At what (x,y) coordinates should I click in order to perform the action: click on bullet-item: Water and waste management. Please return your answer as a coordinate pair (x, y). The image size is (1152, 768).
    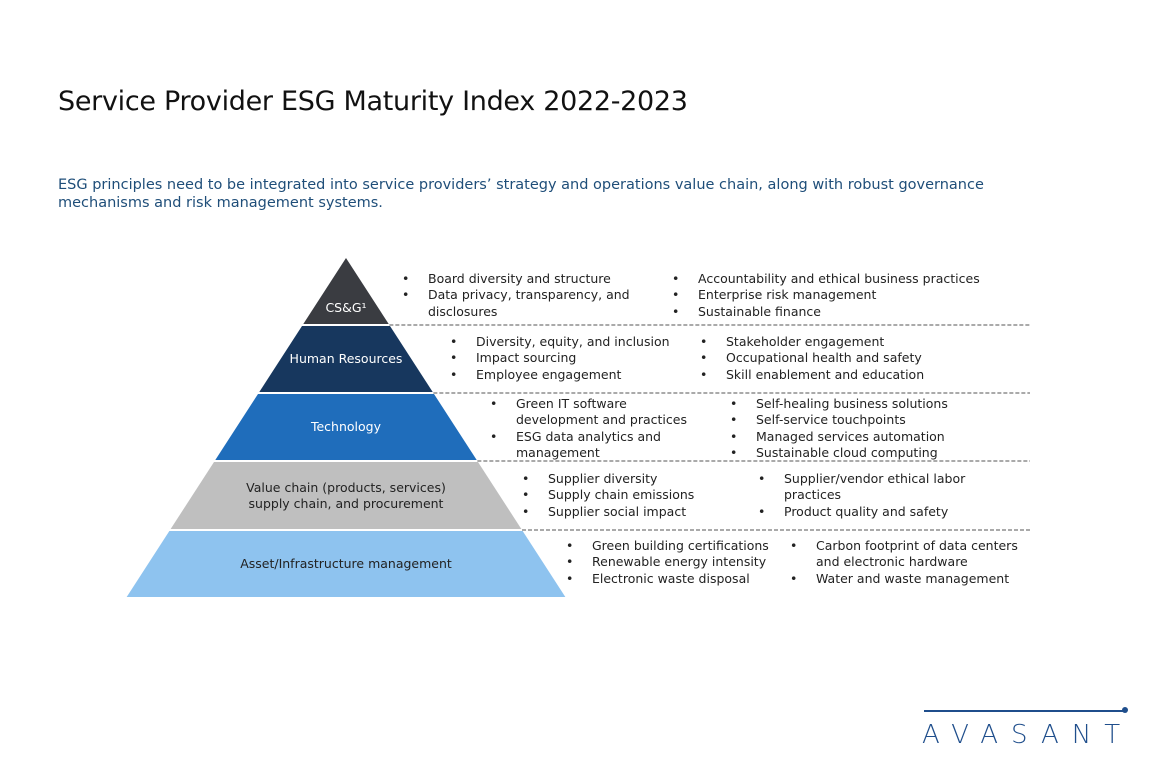
    Looking at the image, I should click on (913, 579).